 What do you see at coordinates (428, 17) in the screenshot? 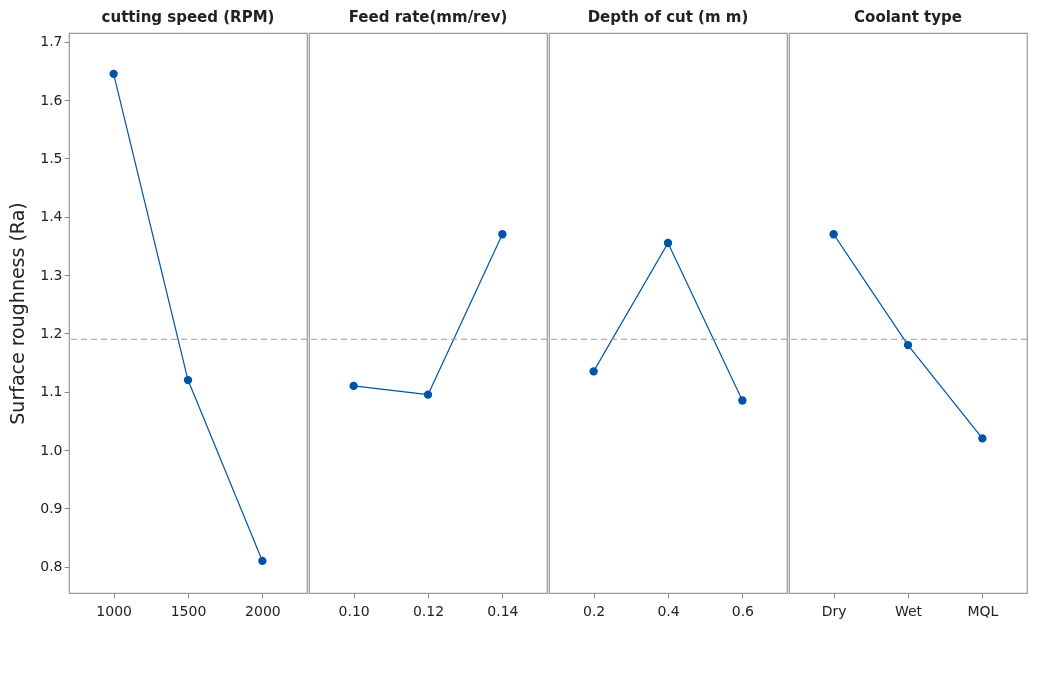
I see `chart-title: Feed rate(mm/rev)` at bounding box center [428, 17].